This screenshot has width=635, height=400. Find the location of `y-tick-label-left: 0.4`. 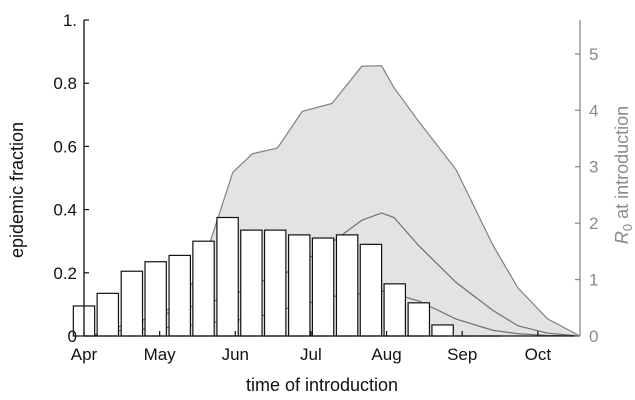

y-tick-label-left: 0.4 is located at coordinates (65, 210).